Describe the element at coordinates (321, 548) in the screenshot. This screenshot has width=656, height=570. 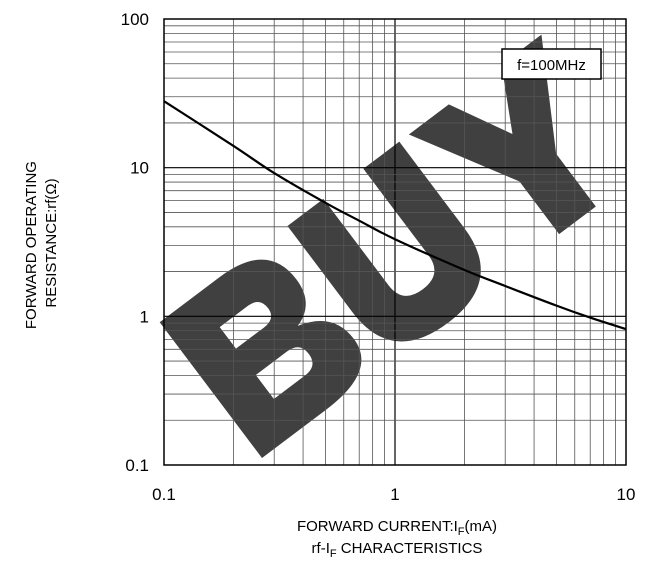
I see `caption-main: rf-I` at that location.